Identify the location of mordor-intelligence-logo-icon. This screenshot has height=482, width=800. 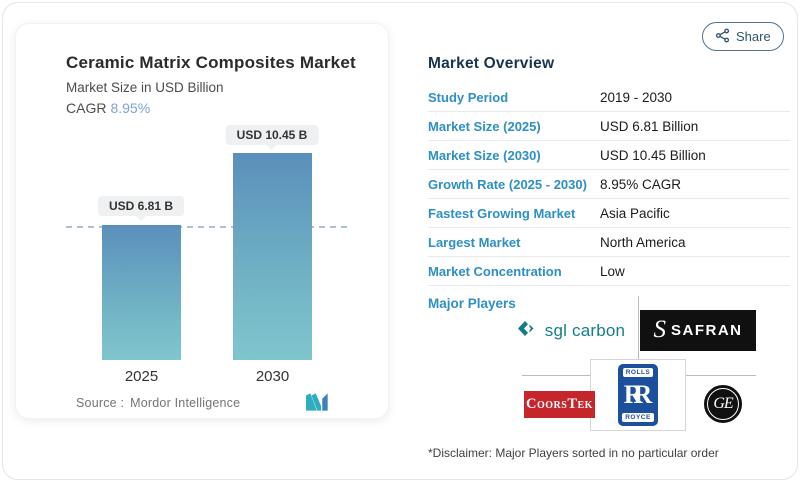
(319, 404).